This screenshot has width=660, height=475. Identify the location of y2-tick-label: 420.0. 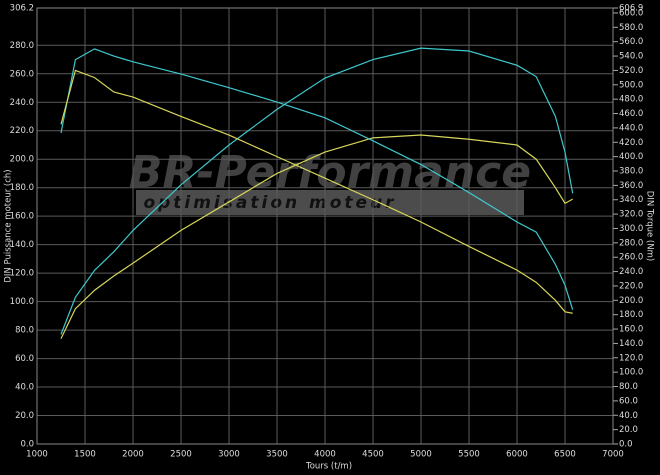
(631, 143).